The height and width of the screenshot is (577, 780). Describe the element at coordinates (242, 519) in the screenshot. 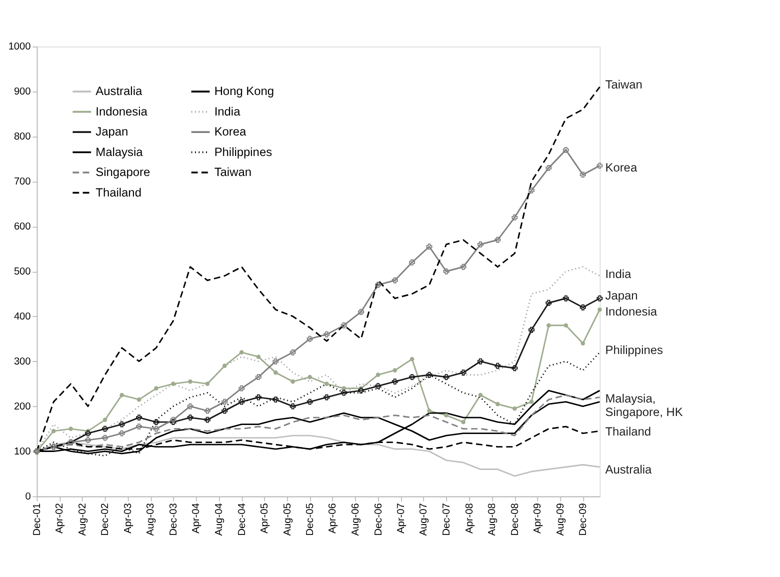

I see `x-tick-label: Dec-04` at that location.